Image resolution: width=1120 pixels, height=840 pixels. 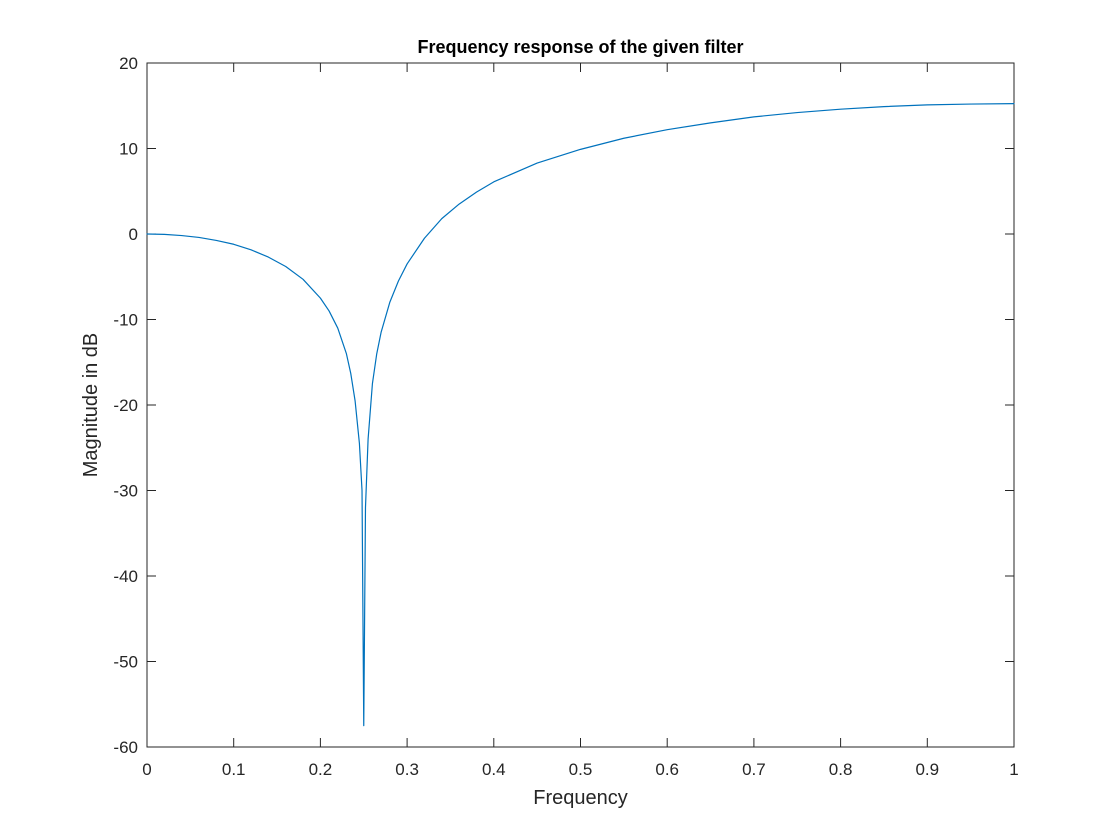 I want to click on x-tick-label: 1, so click(x=1013, y=769).